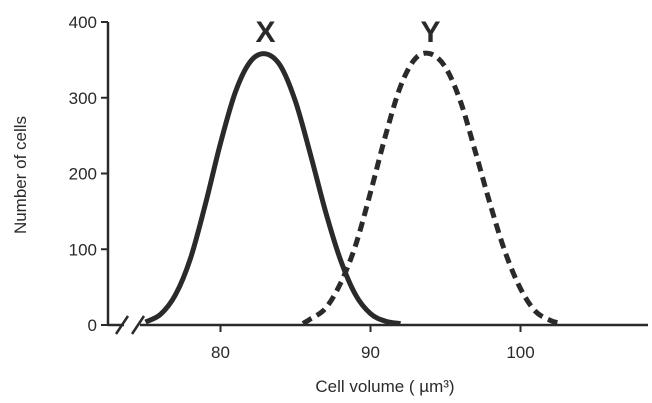  Describe the element at coordinates (430, 32) in the screenshot. I see `series-y-label: Y` at that location.